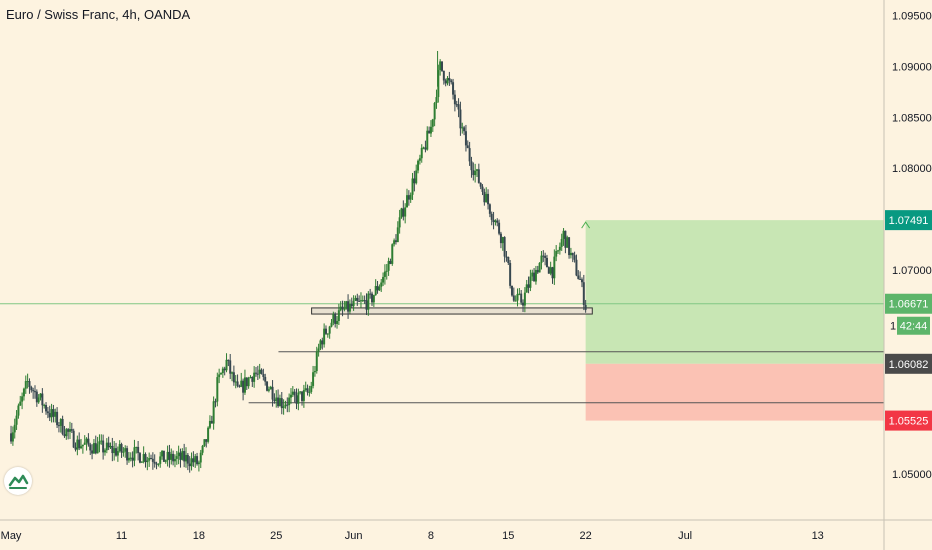  I want to click on support-zone-box, so click(452, 311).